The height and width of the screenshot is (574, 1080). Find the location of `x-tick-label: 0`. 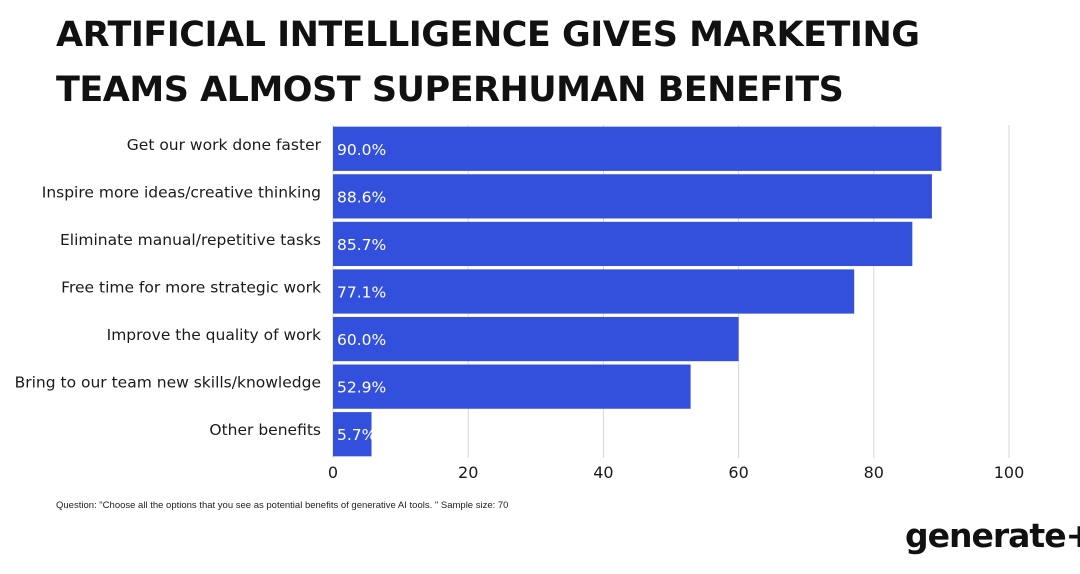

x-tick-label: 0 is located at coordinates (333, 472).